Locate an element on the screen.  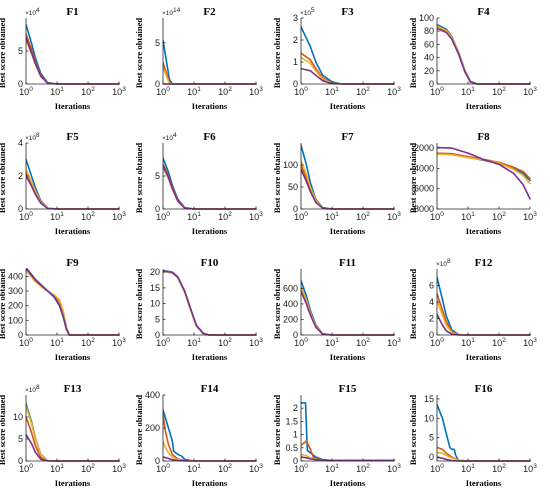
y-tick-label: 600 is located at coordinates (290, 288).